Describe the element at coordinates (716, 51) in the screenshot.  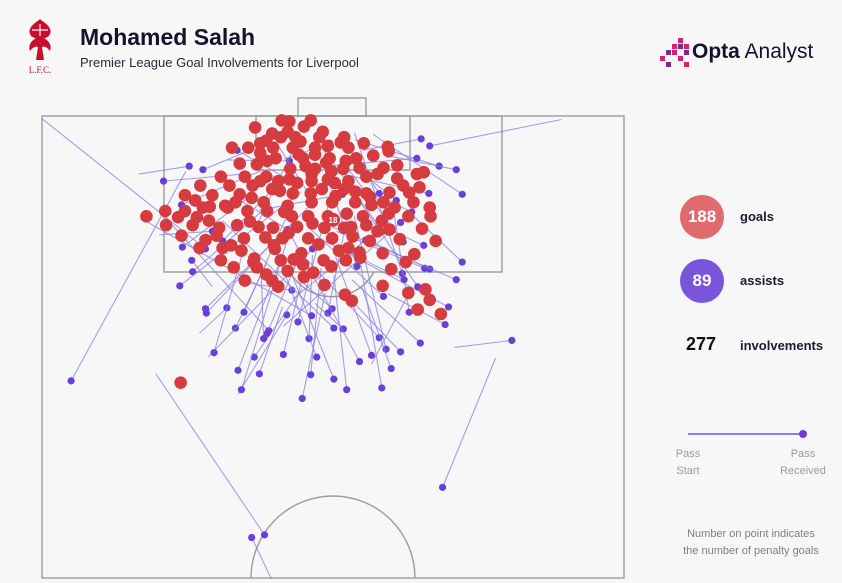
I see `brand-strong: Opta` at that location.